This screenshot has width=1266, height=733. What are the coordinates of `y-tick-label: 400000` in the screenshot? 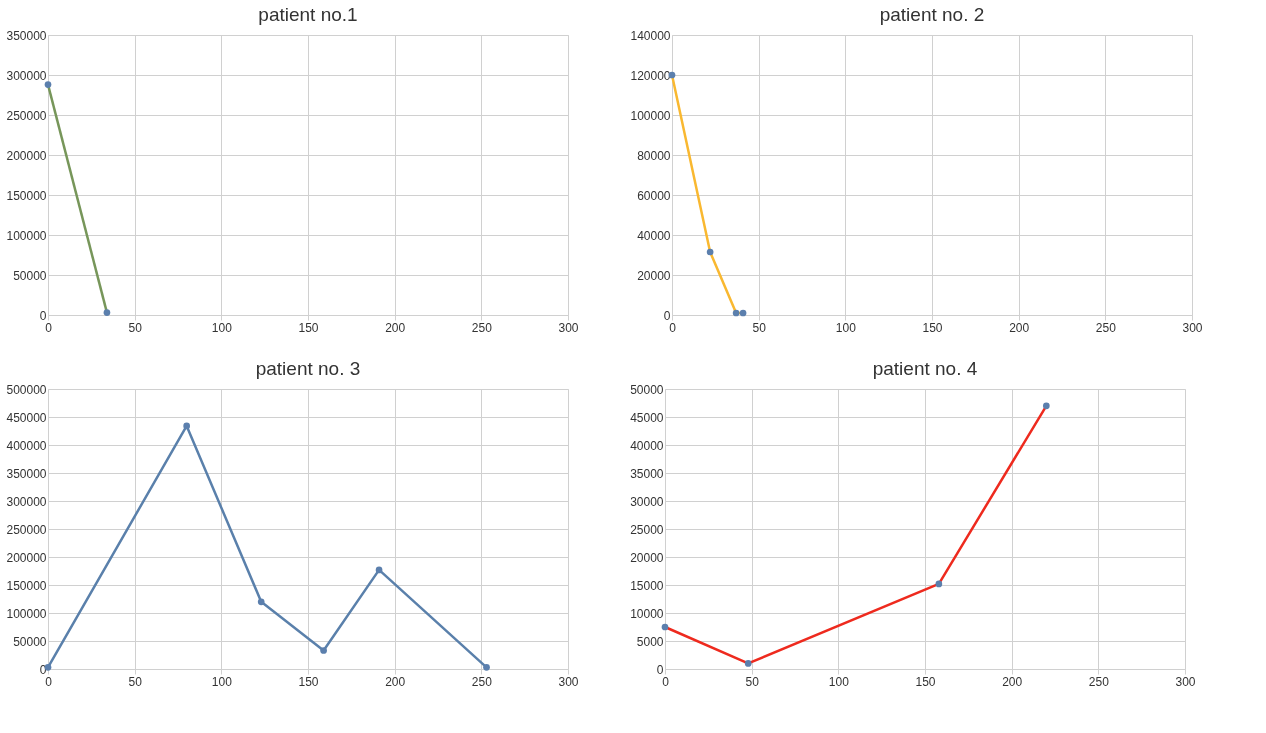 It's located at (26, 445).